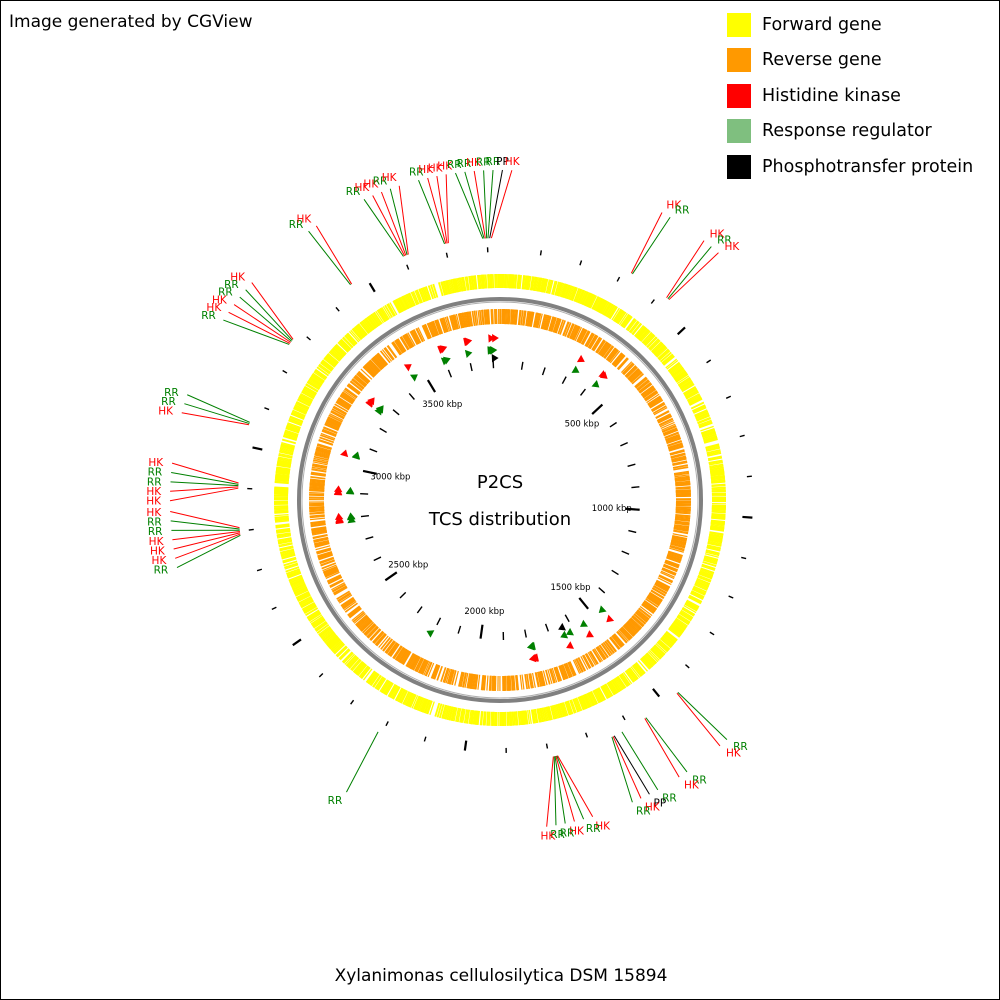 The height and width of the screenshot is (1000, 1000). What do you see at coordinates (635, 487) in the screenshot?
I see `scale-tick` at bounding box center [635, 487].